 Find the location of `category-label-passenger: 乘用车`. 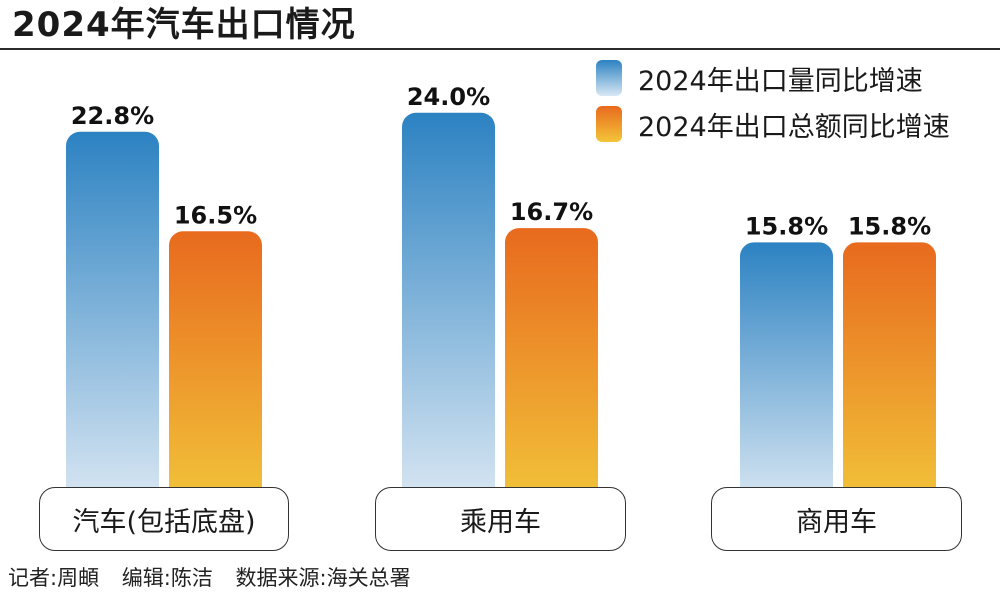

category-label-passenger: 乘用车 is located at coordinates (500, 519).